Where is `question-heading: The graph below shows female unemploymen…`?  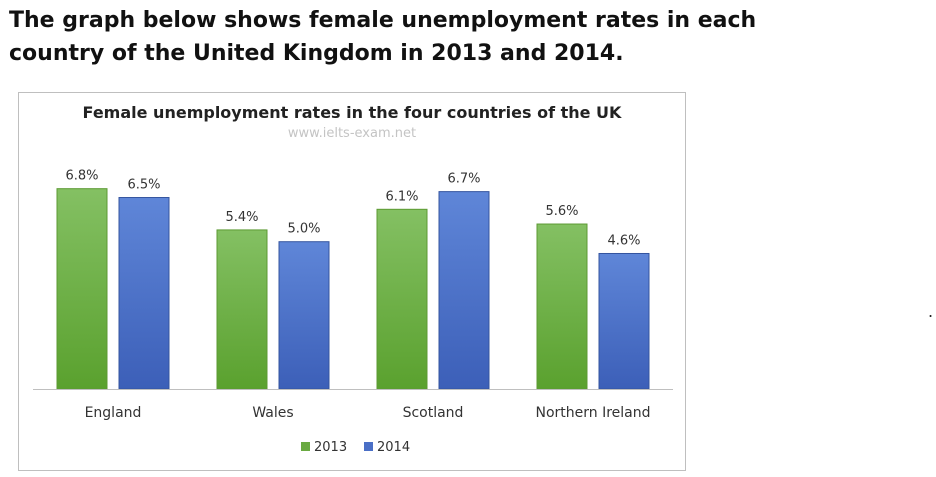 question-heading: The graph below shows female unemploymen… is located at coordinates (409, 37).